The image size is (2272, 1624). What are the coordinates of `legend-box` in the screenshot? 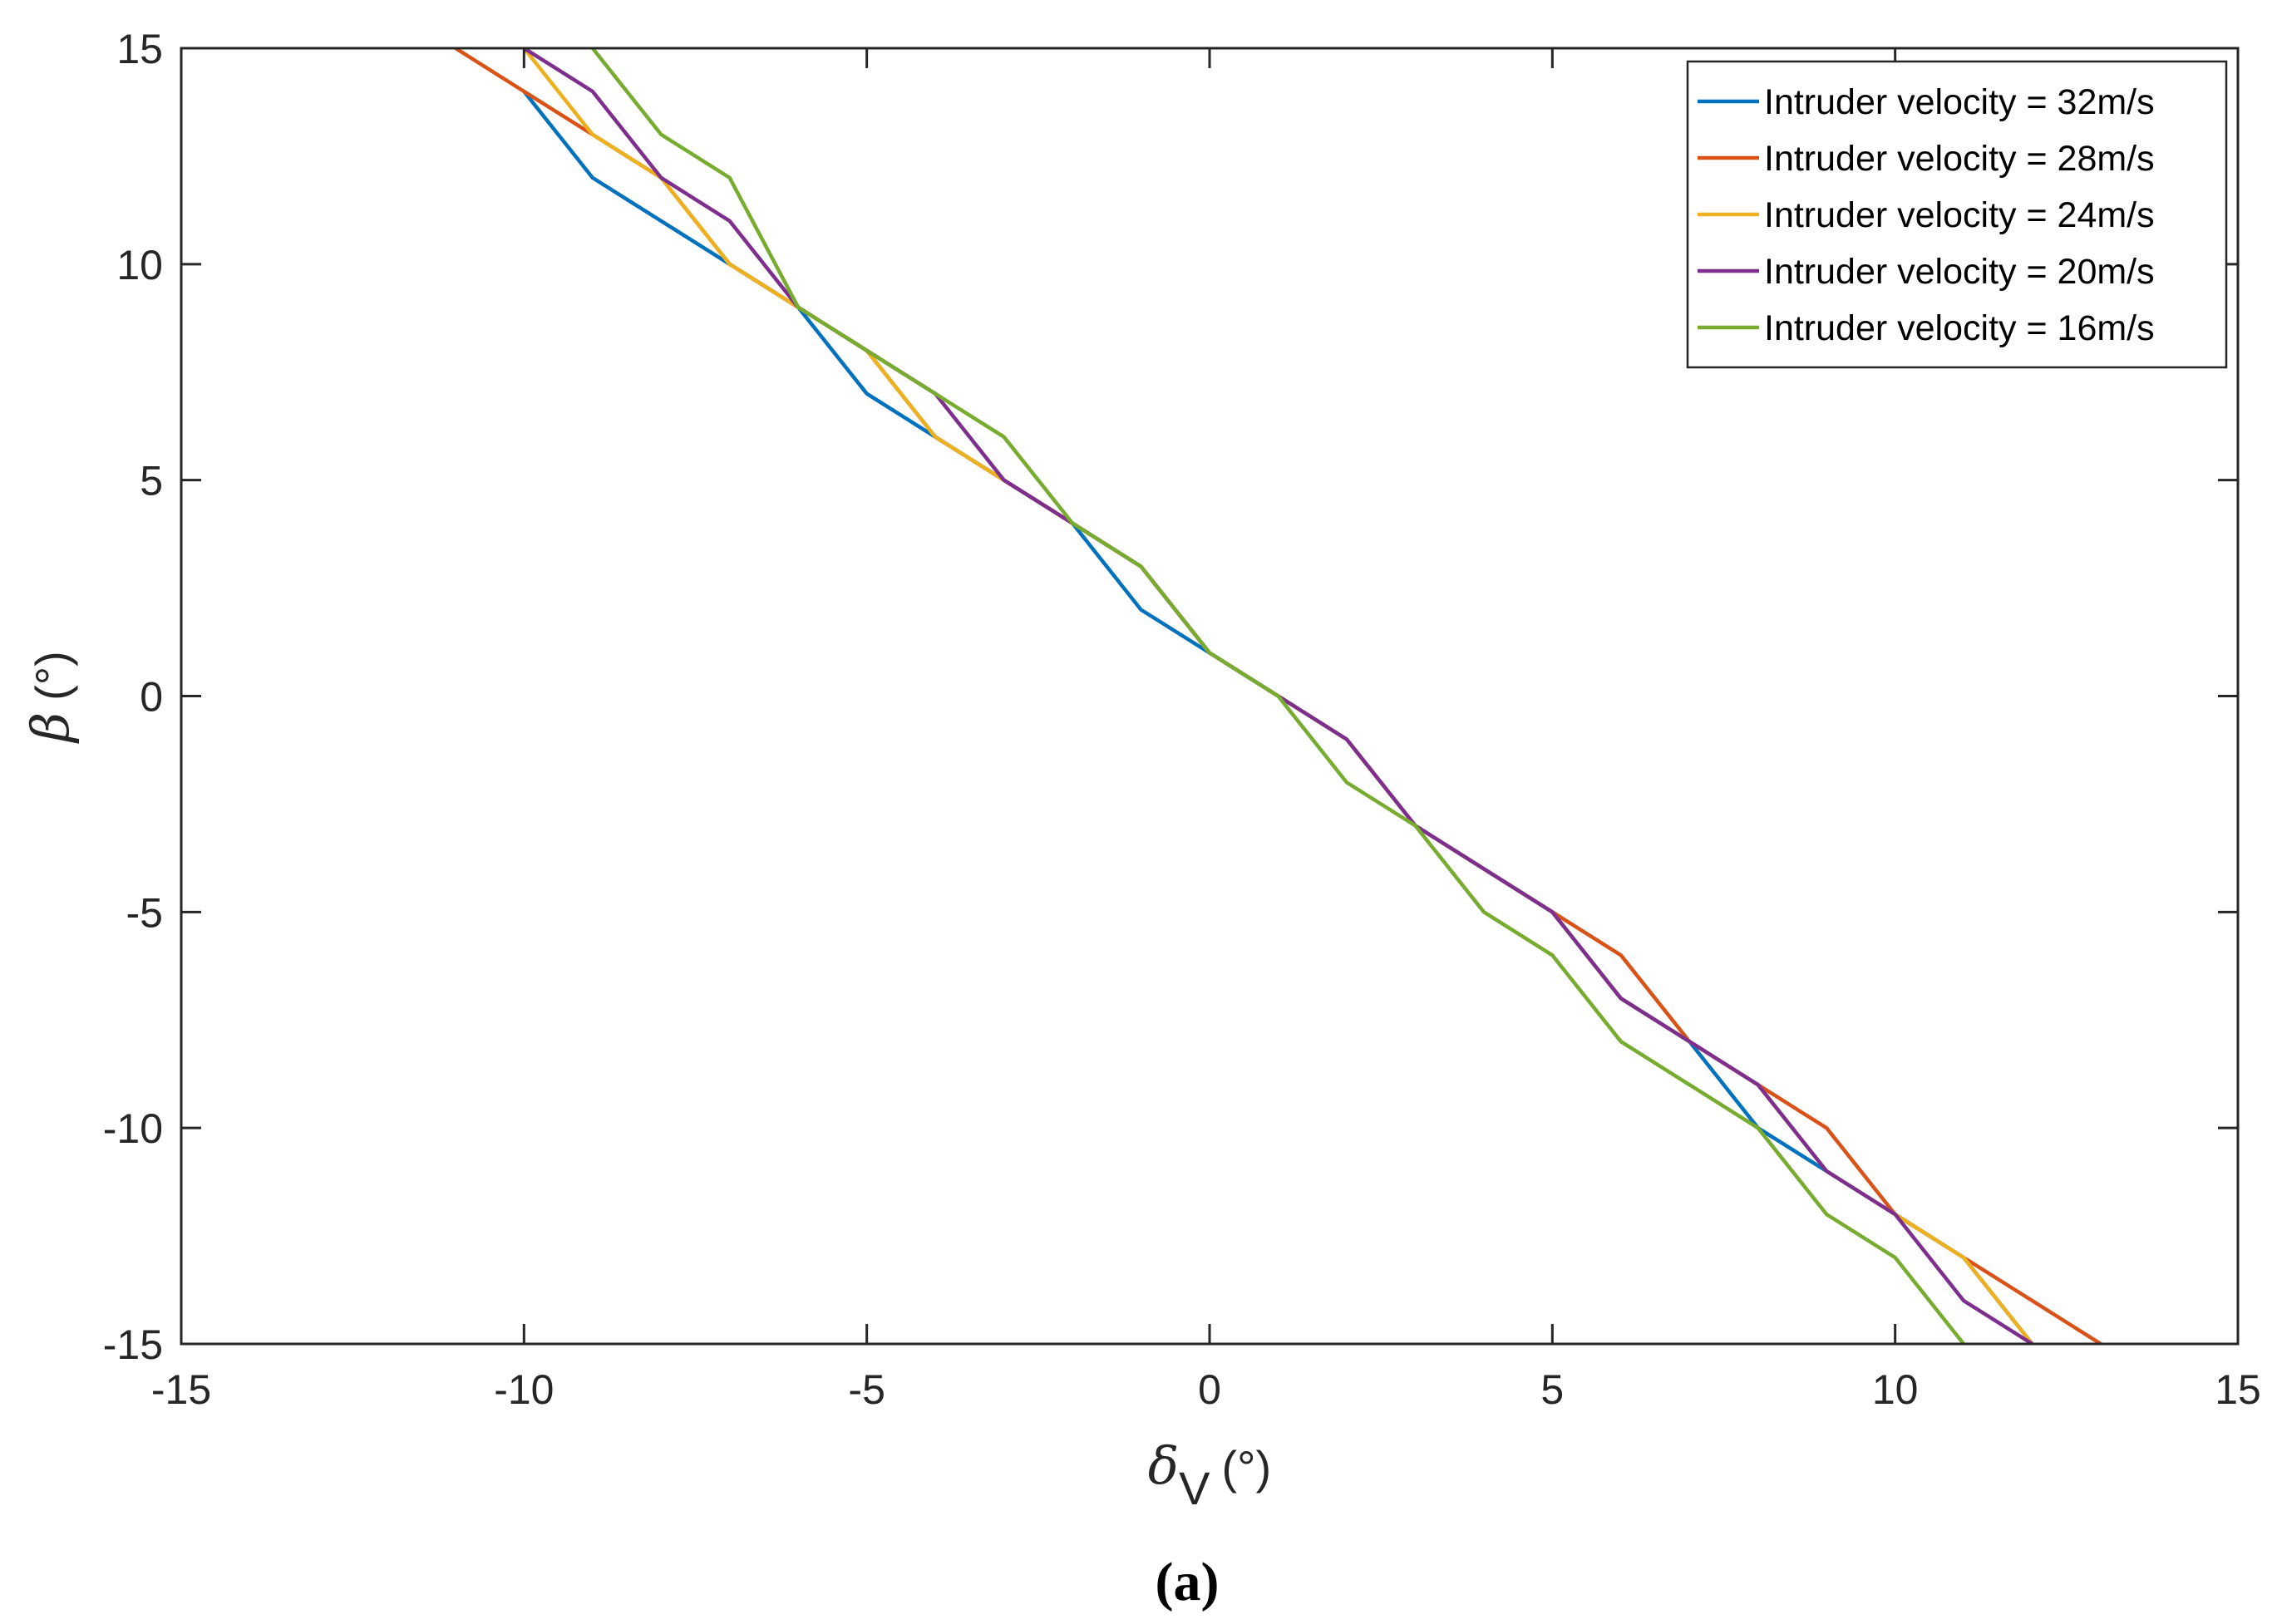 It's located at (1957, 214).